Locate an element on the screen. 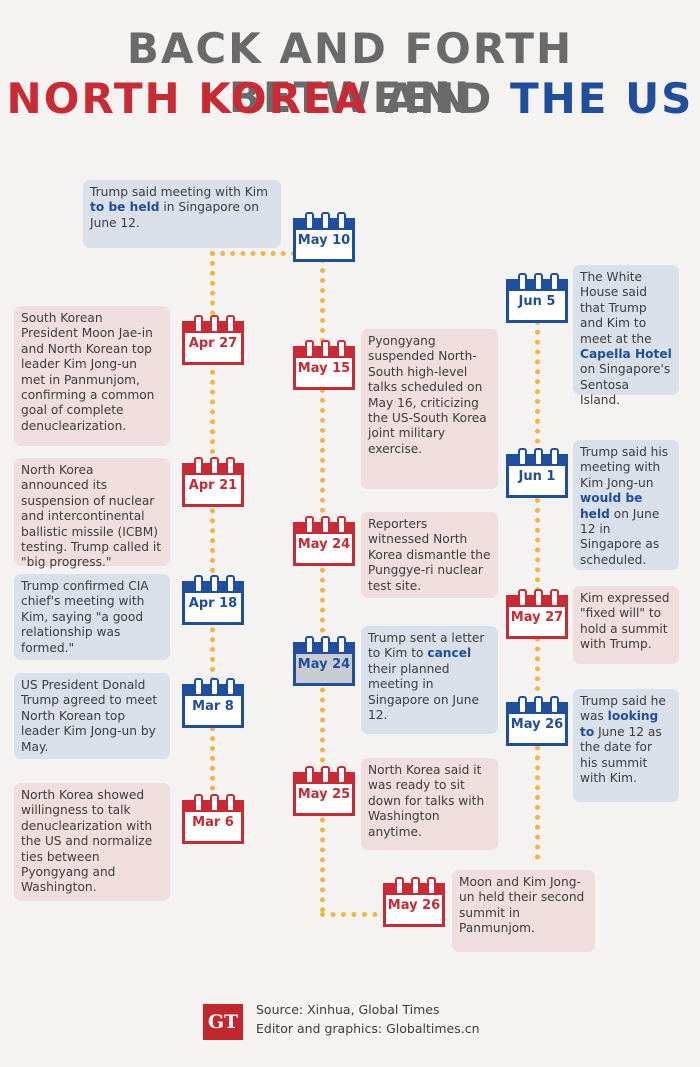 The width and height of the screenshot is (700, 1067). calendar-icon: Mar 8 is located at coordinates (213, 703).